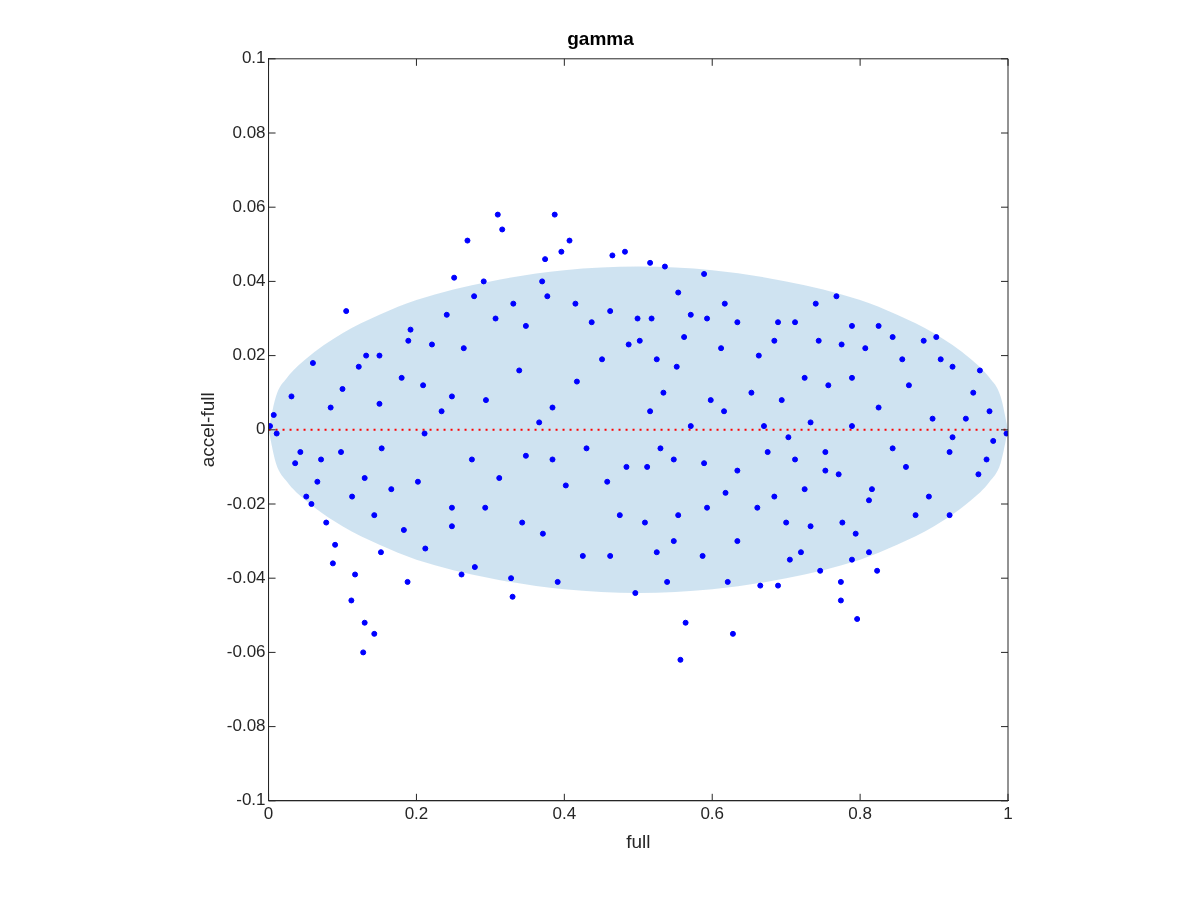 The width and height of the screenshot is (1200, 900). I want to click on y-tick-label: -0.1, so click(251, 800).